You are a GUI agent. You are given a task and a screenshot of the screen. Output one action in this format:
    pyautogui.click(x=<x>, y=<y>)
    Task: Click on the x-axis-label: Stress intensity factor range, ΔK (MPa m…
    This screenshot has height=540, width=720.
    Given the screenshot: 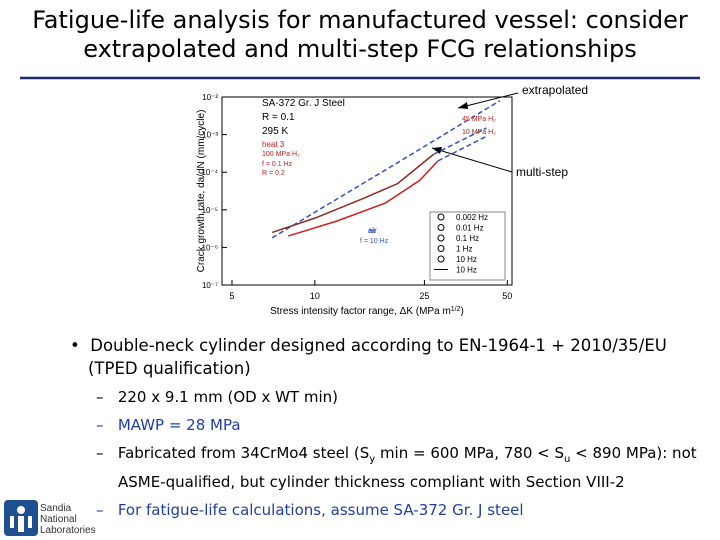 What is the action you would take?
    pyautogui.click(x=367, y=312)
    